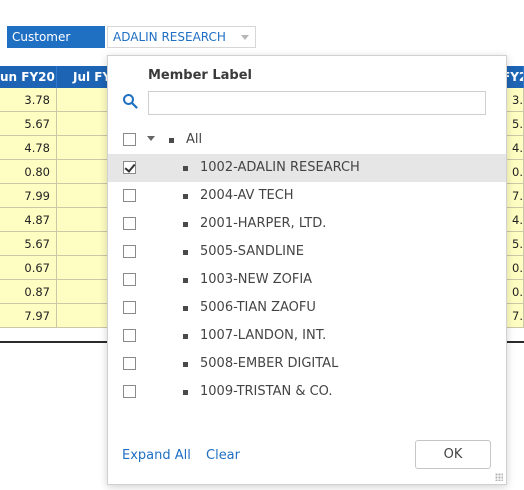 This screenshot has width=524, height=490. What do you see at coordinates (252, 251) in the screenshot?
I see `tree-item-label: 5005-SANDLINE` at bounding box center [252, 251].